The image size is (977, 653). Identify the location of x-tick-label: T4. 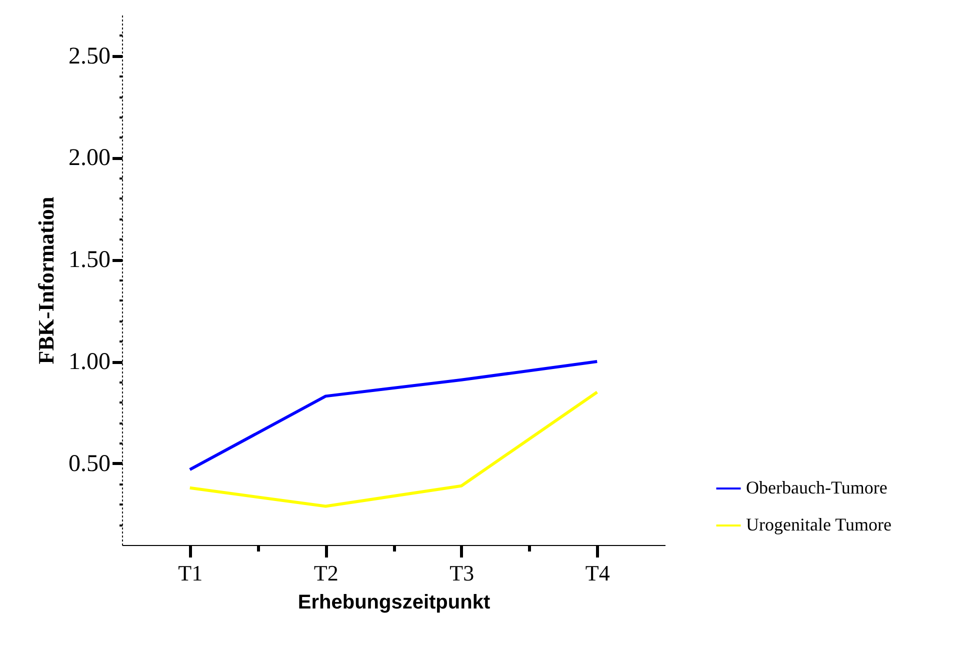
(597, 573).